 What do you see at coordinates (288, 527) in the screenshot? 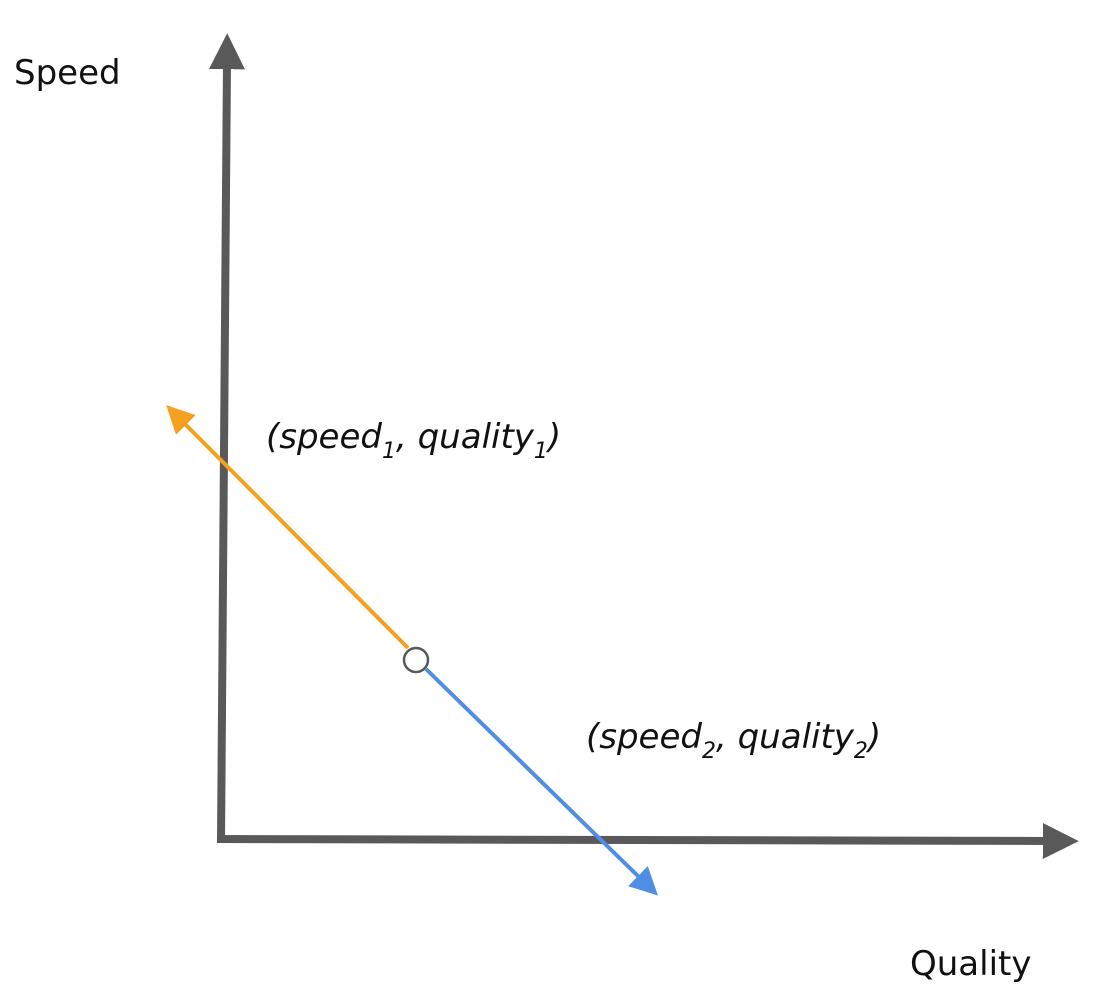
I see `orange-arrow` at bounding box center [288, 527].